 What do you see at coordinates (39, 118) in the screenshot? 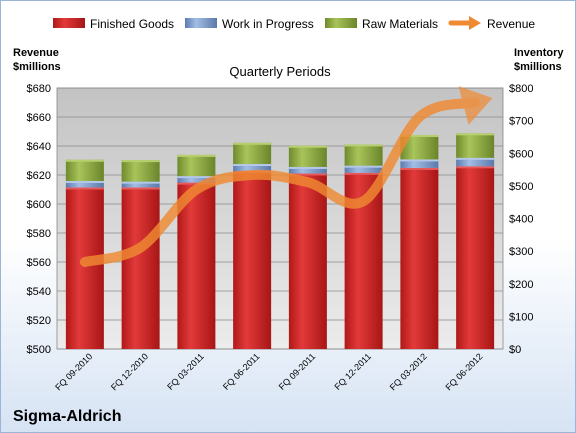
I see `left-tick-label: $660` at bounding box center [39, 118].